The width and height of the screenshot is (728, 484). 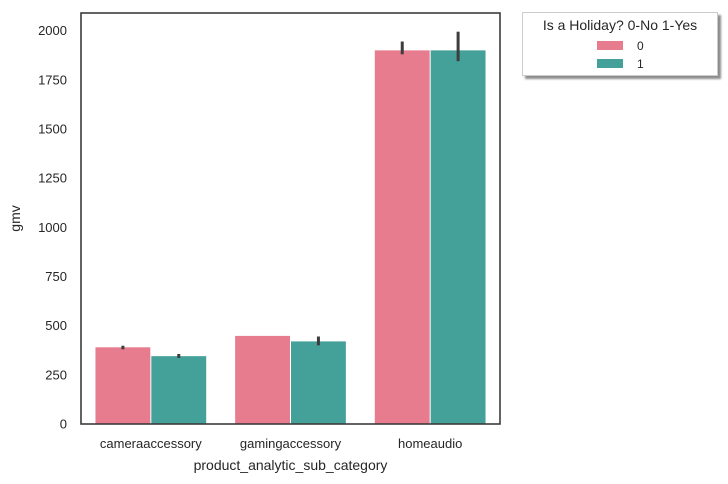 I want to click on x-tick-label: cameraaccessory, so click(x=151, y=443).